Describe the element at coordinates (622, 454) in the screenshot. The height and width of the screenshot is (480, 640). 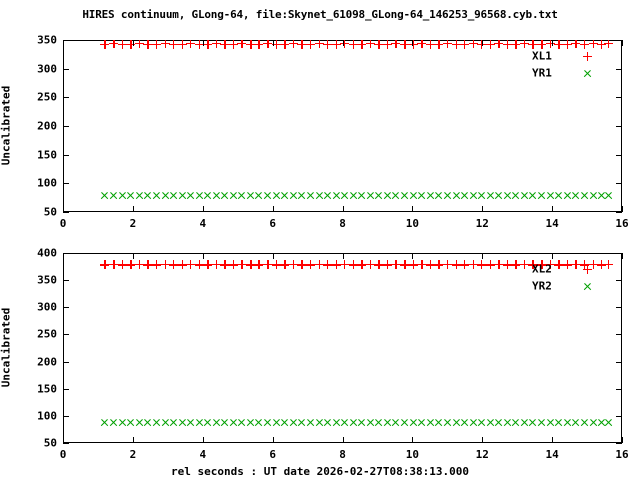
I see `x-axis-label-bottom-16: 16` at that location.